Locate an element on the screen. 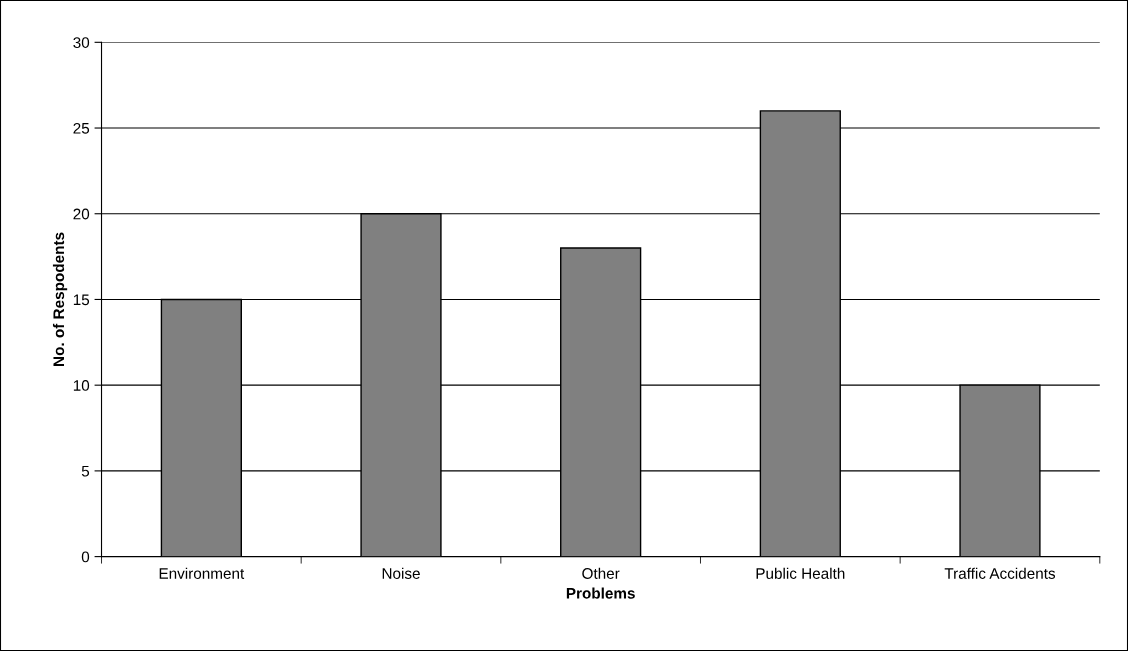 This screenshot has height=651, width=1128. y-tick-label: 25 is located at coordinates (81, 128).